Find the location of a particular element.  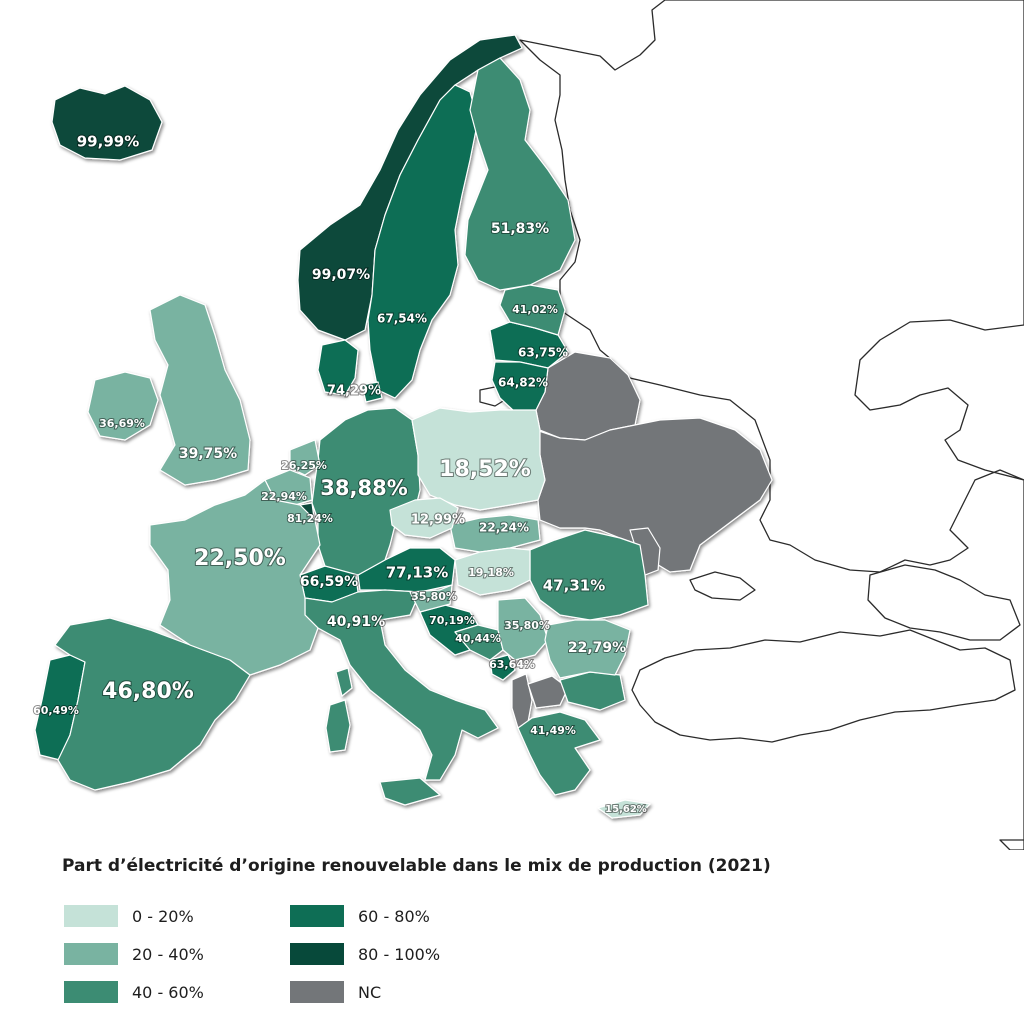

legend-label: 60 - 80% is located at coordinates (394, 916).